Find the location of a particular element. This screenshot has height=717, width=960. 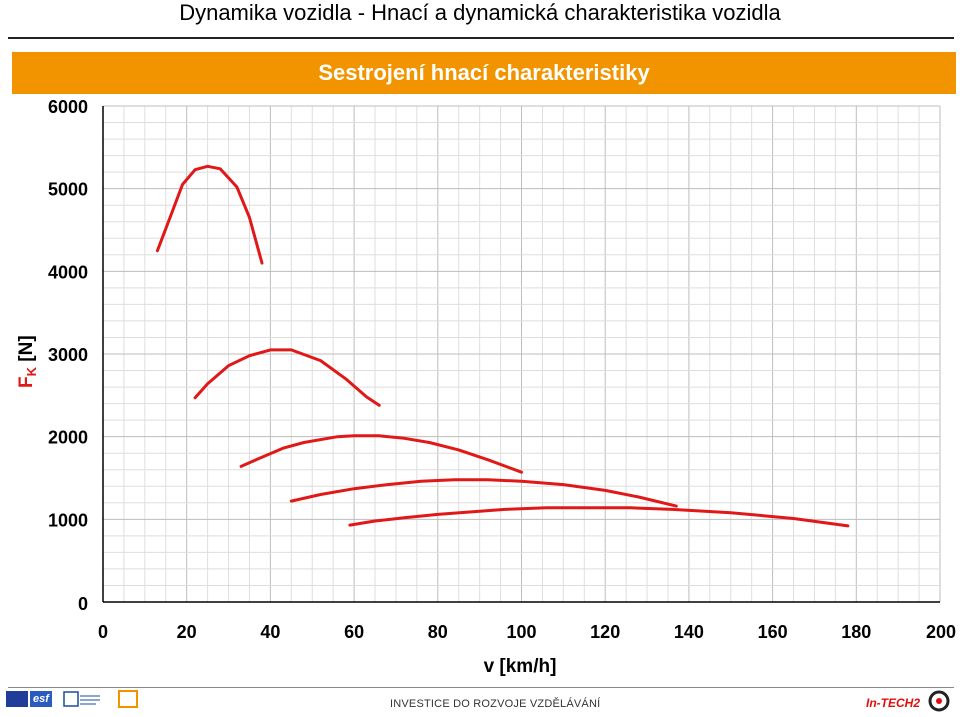

x-tick-label: 80 is located at coordinates (438, 632).